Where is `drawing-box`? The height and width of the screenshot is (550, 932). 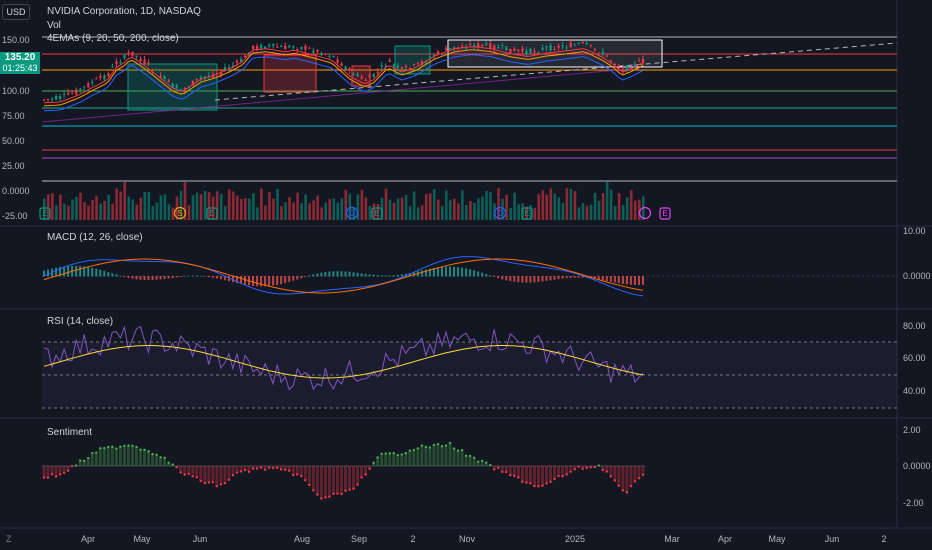
drawing-box is located at coordinates (412, 60).